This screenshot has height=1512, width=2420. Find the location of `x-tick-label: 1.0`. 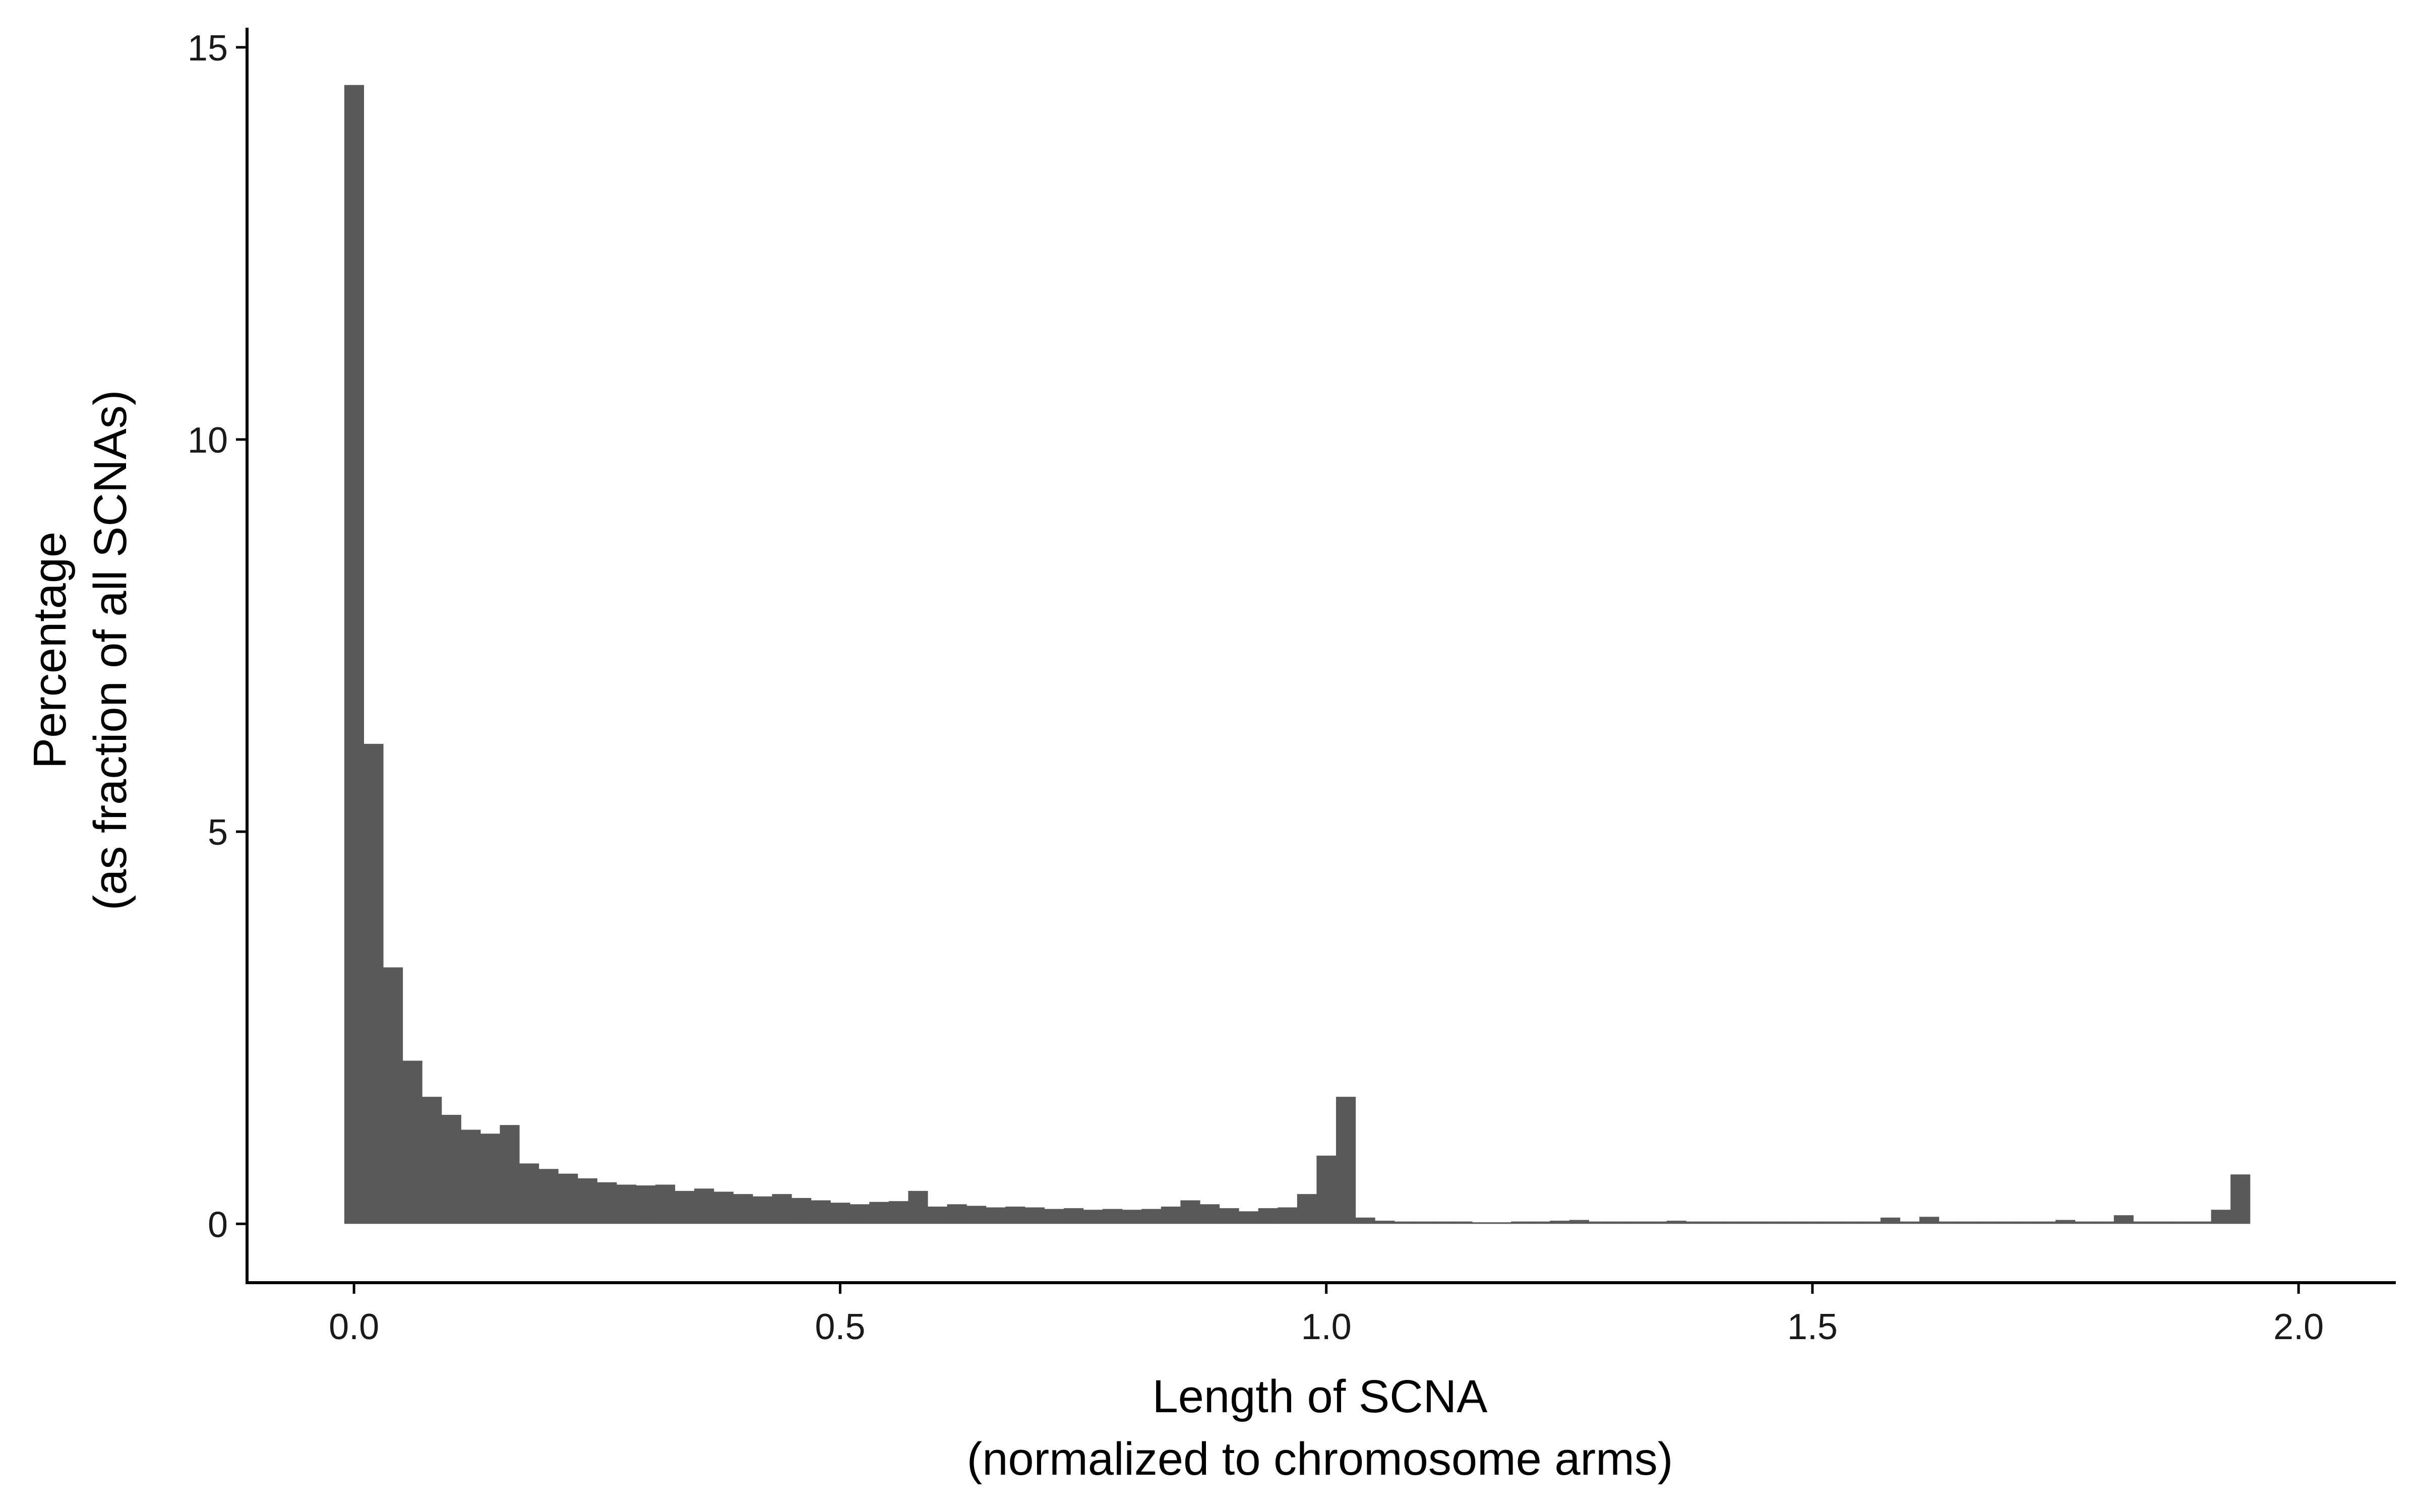

x-tick-label: 1.0 is located at coordinates (1326, 1327).